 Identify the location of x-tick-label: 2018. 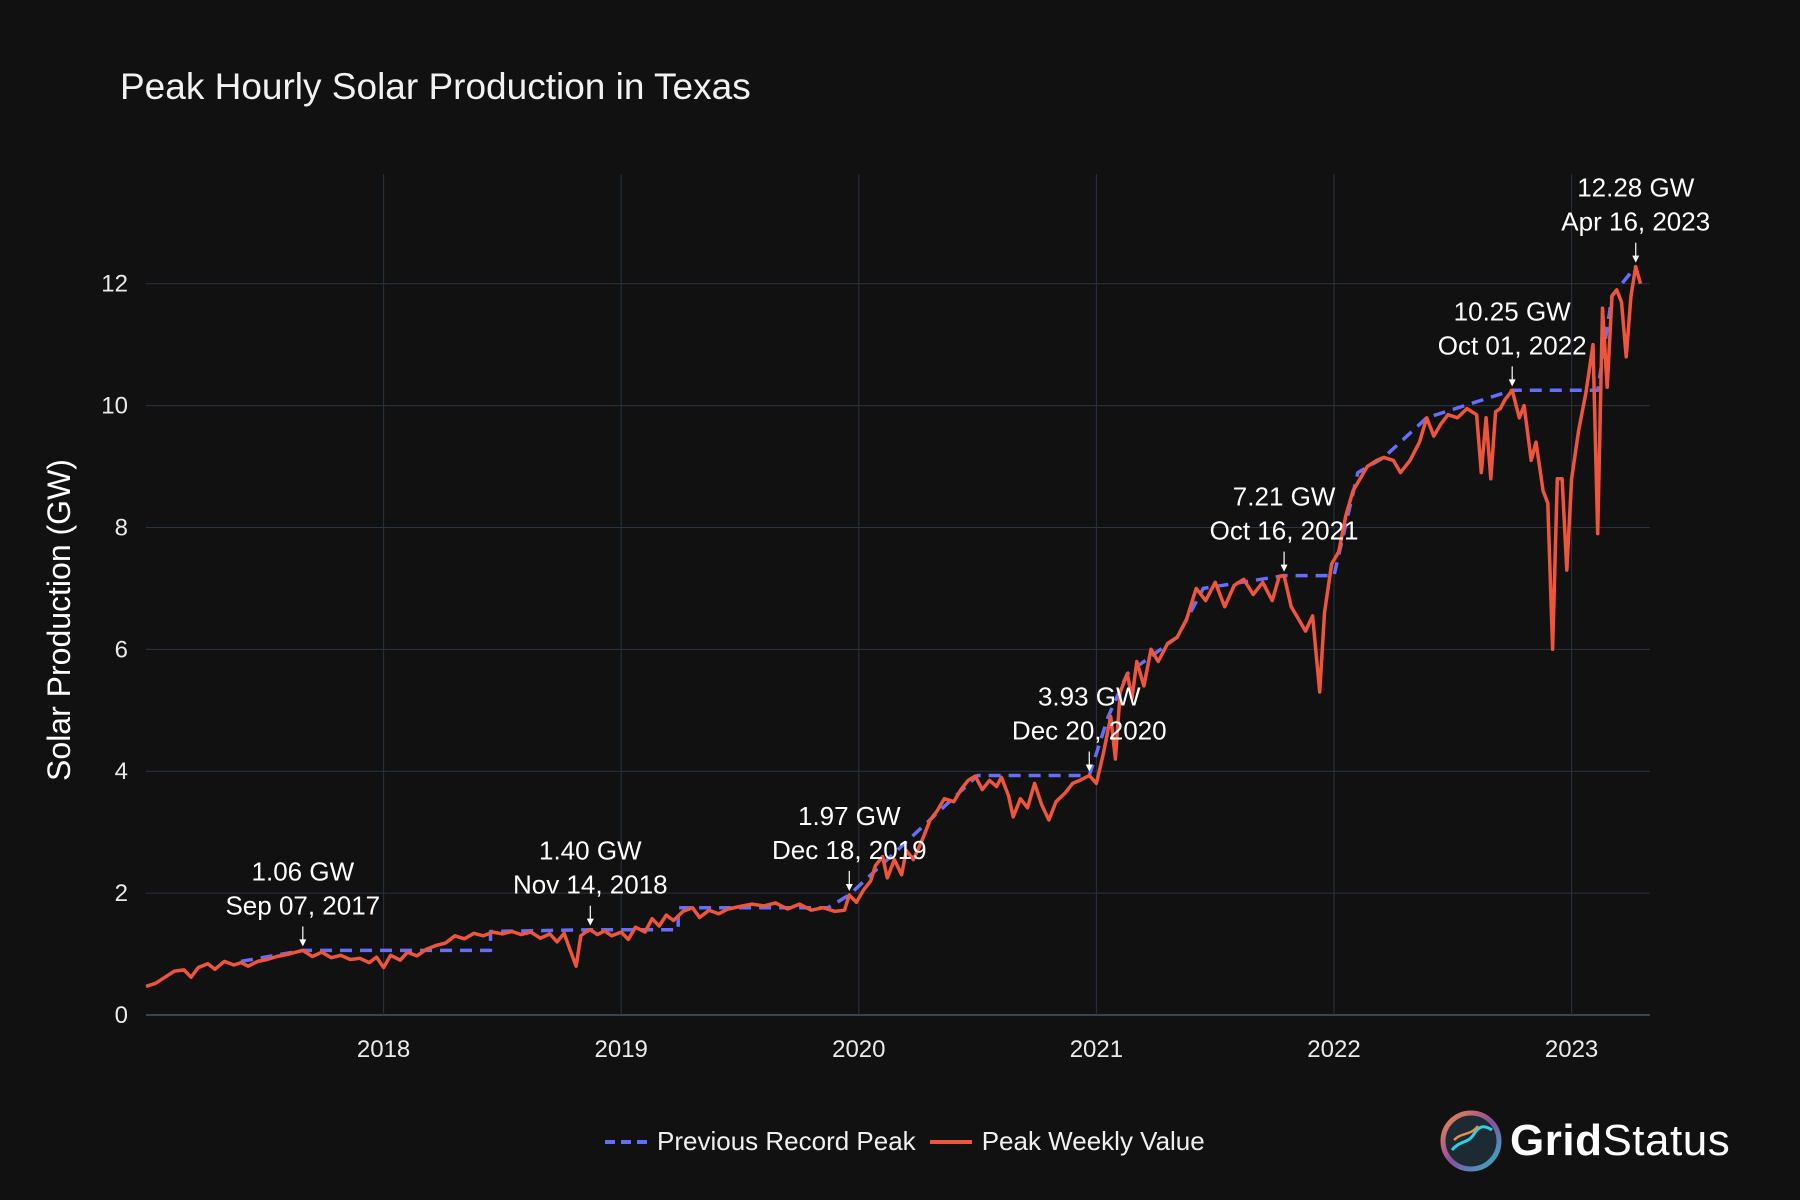
(383, 1049).